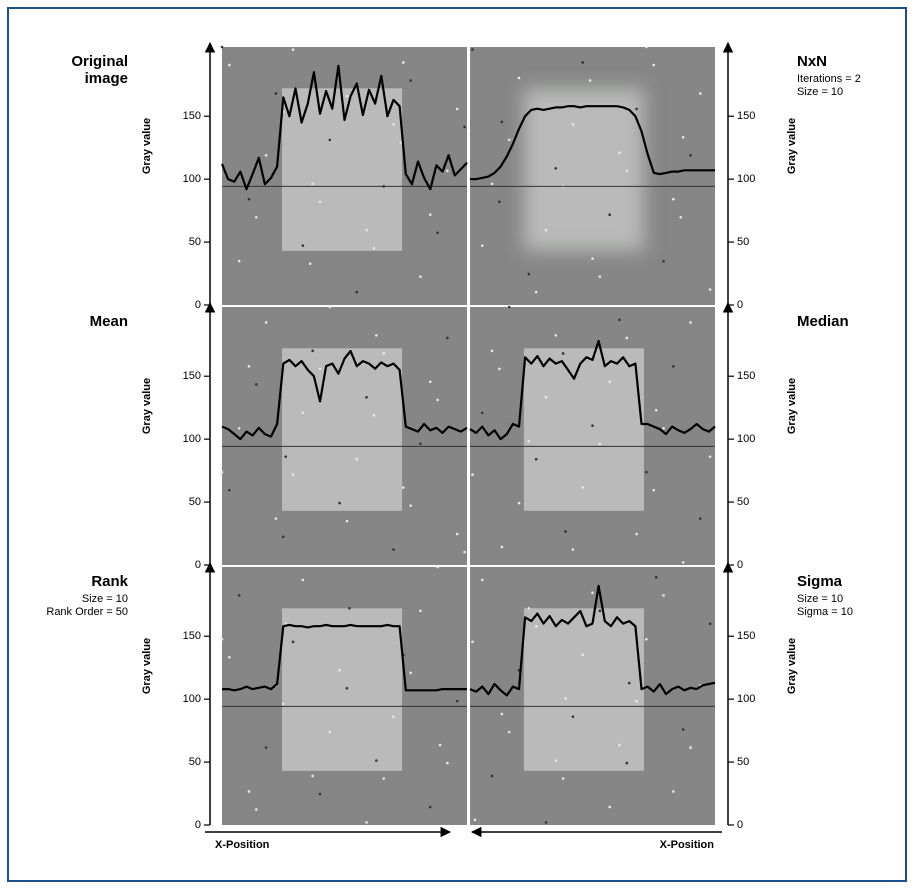 This screenshot has width=915, height=890. What do you see at coordinates (87, 612) in the screenshot?
I see `panel-note: Rank Order = 50` at bounding box center [87, 612].